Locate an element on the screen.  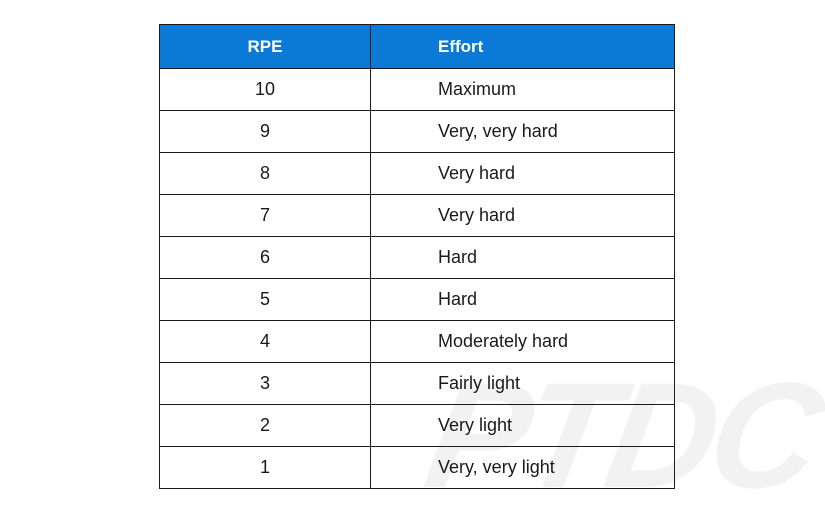
effort-cell: Fairly light is located at coordinates (522, 383).